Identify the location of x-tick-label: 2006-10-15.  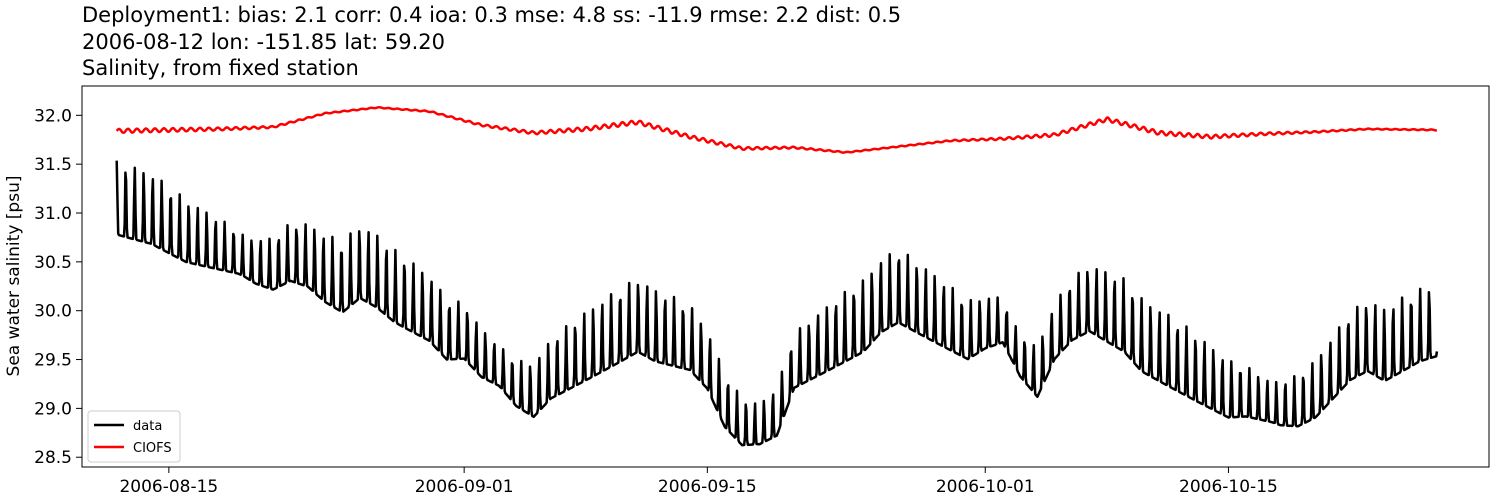
(1228, 487).